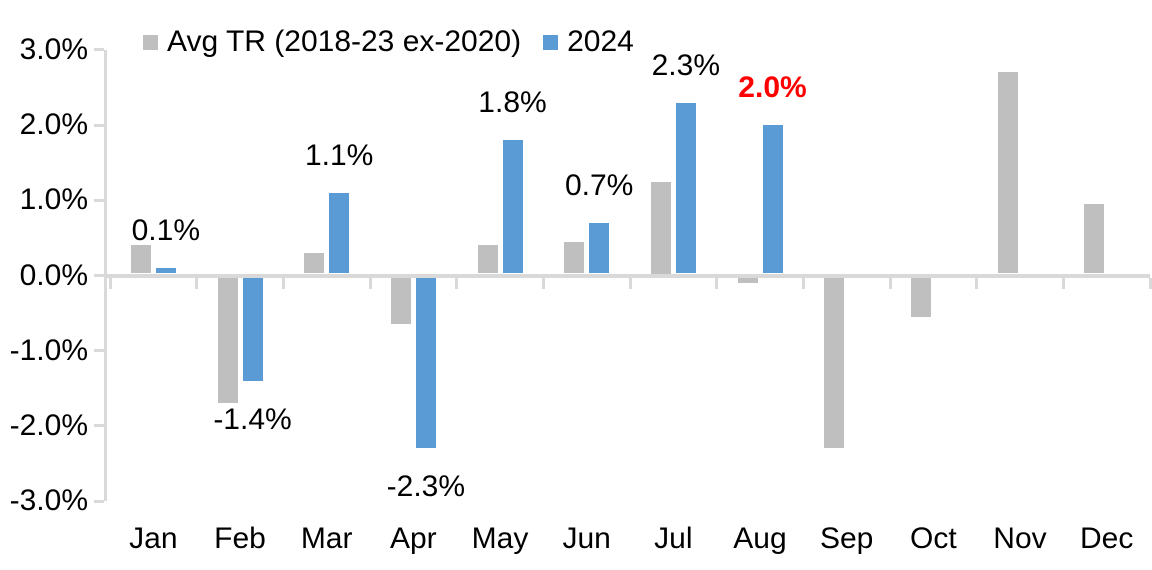 The width and height of the screenshot is (1152, 570). I want to click on bar-avg-tr-jun, so click(574, 257).